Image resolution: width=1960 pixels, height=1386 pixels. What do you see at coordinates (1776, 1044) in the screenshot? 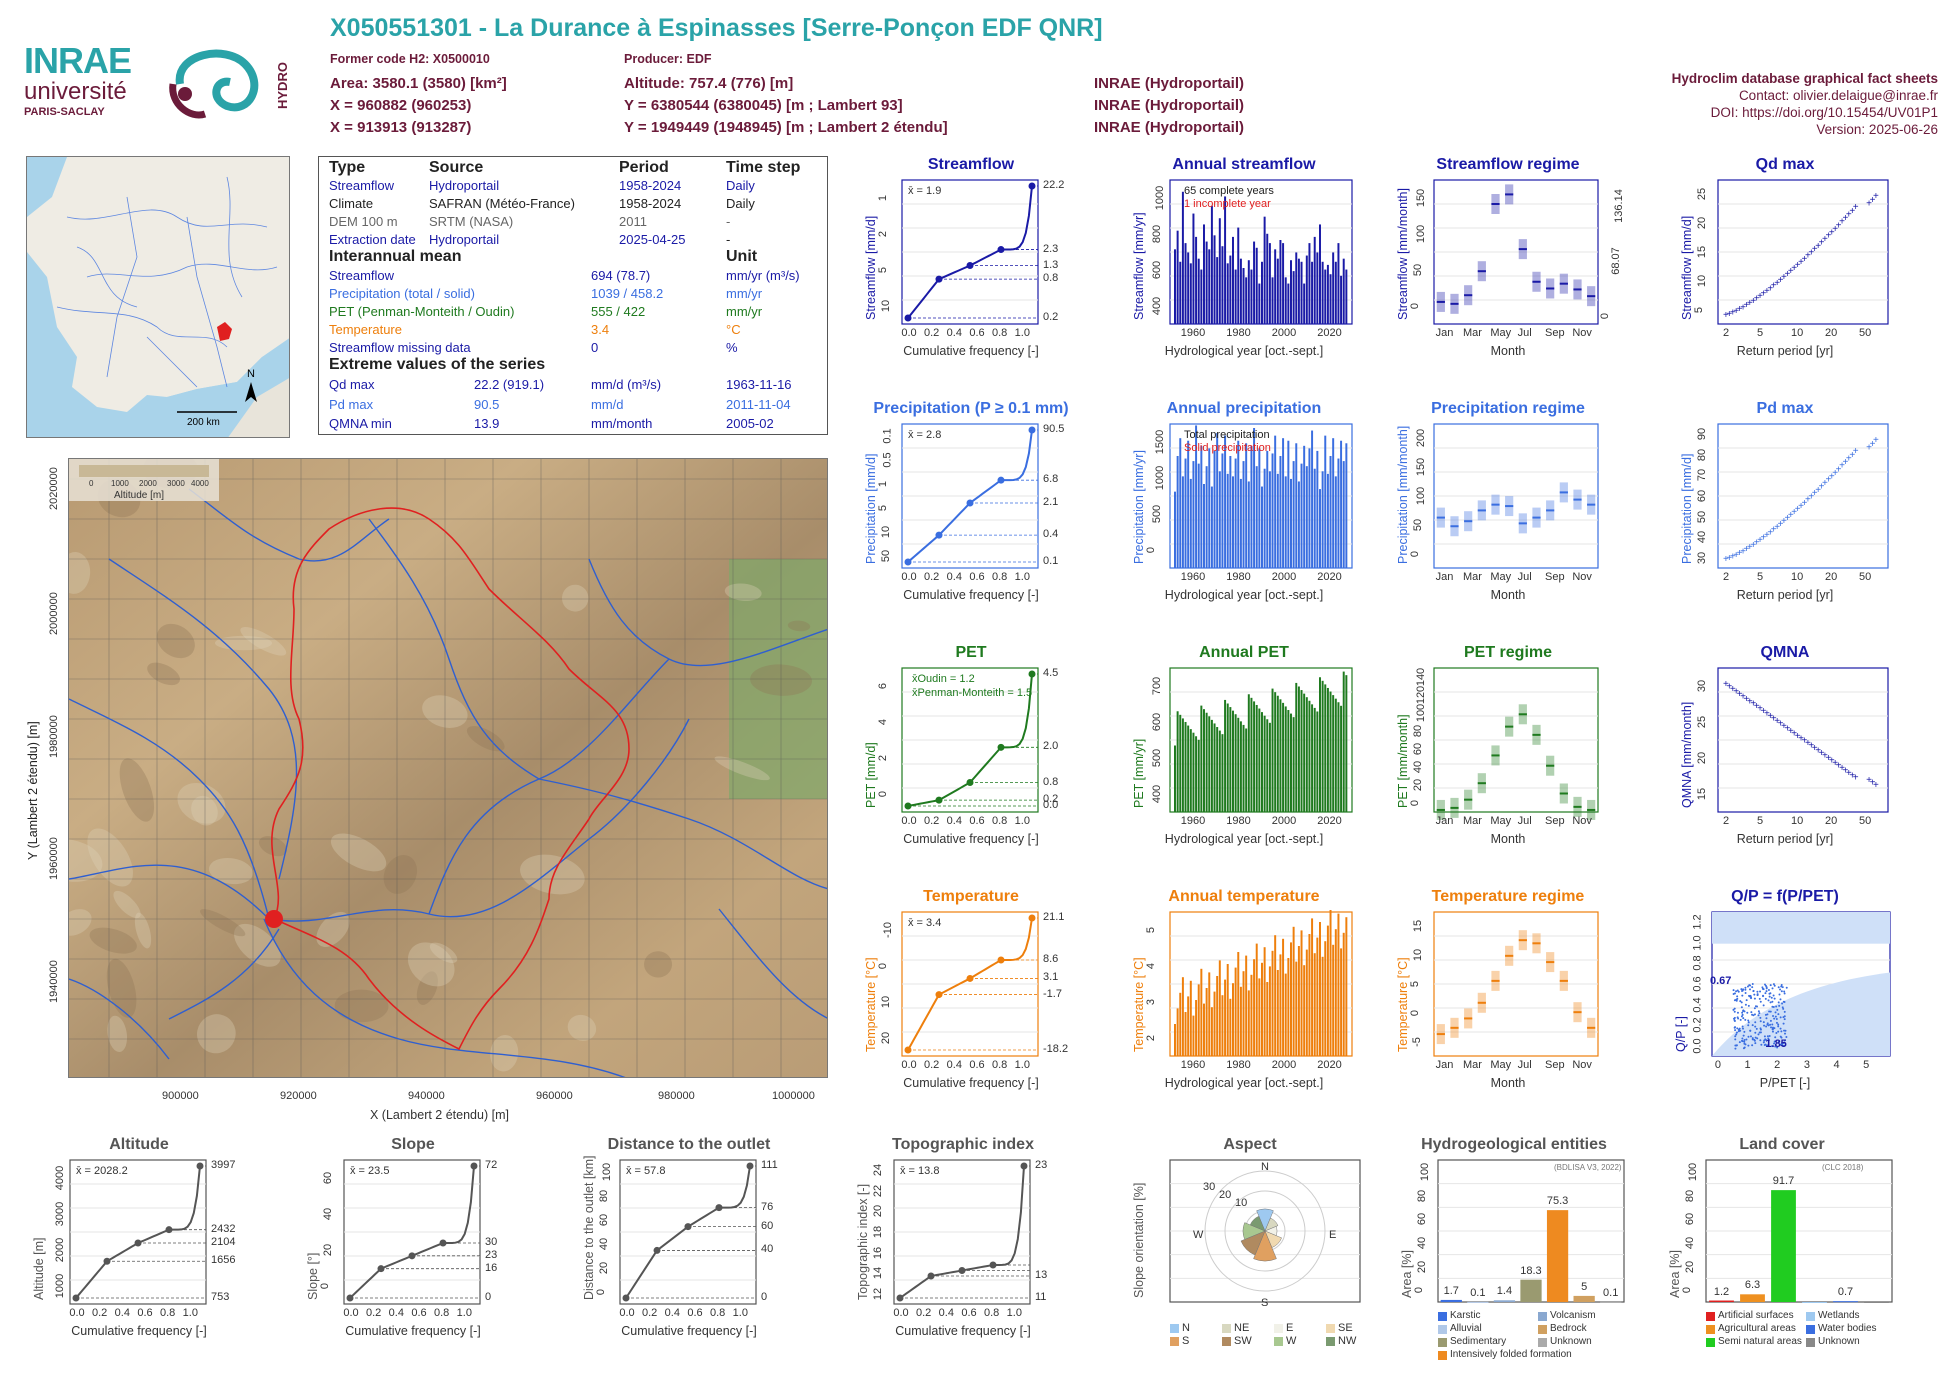
I see `budyko-annotation: 1.85` at bounding box center [1776, 1044].